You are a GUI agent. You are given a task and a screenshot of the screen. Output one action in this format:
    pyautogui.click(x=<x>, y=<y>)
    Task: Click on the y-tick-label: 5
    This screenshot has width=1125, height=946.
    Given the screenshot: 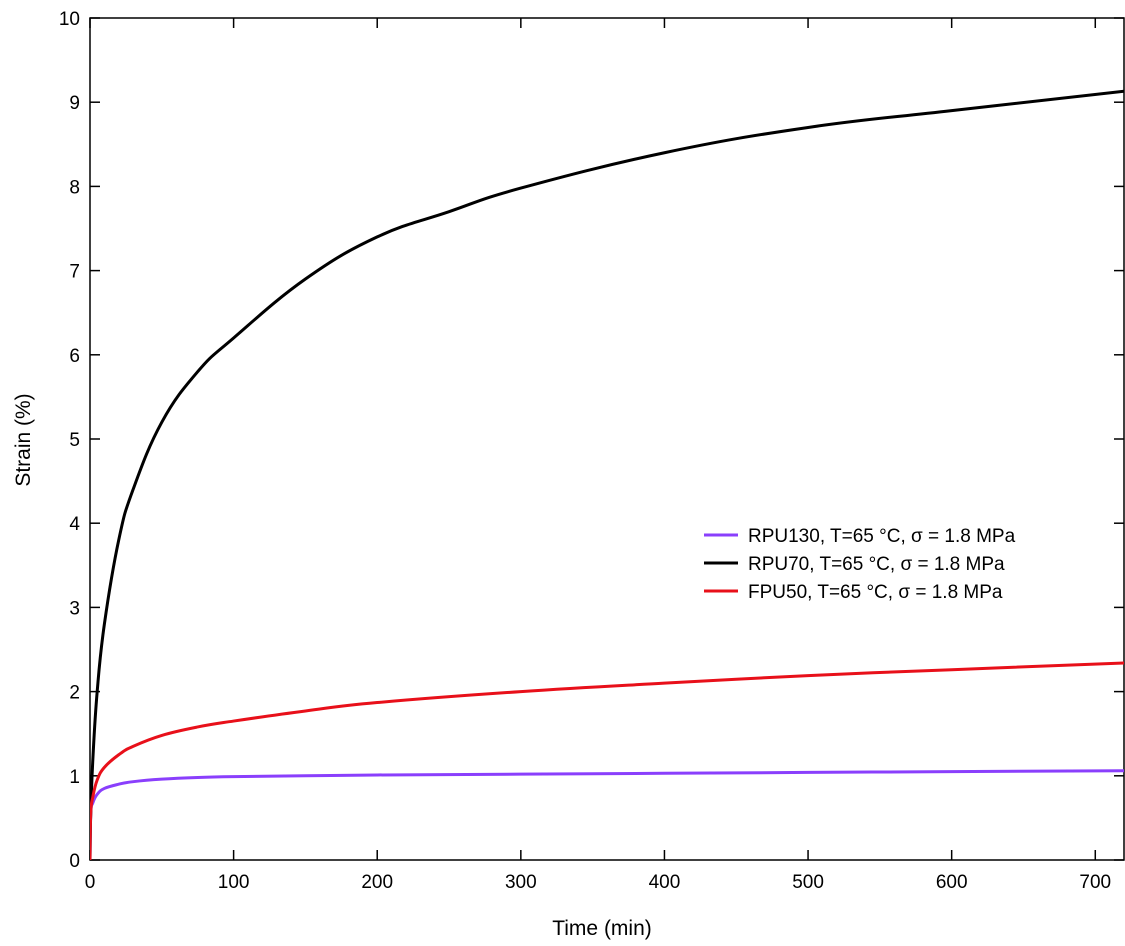 What is the action you would take?
    pyautogui.click(x=74, y=440)
    